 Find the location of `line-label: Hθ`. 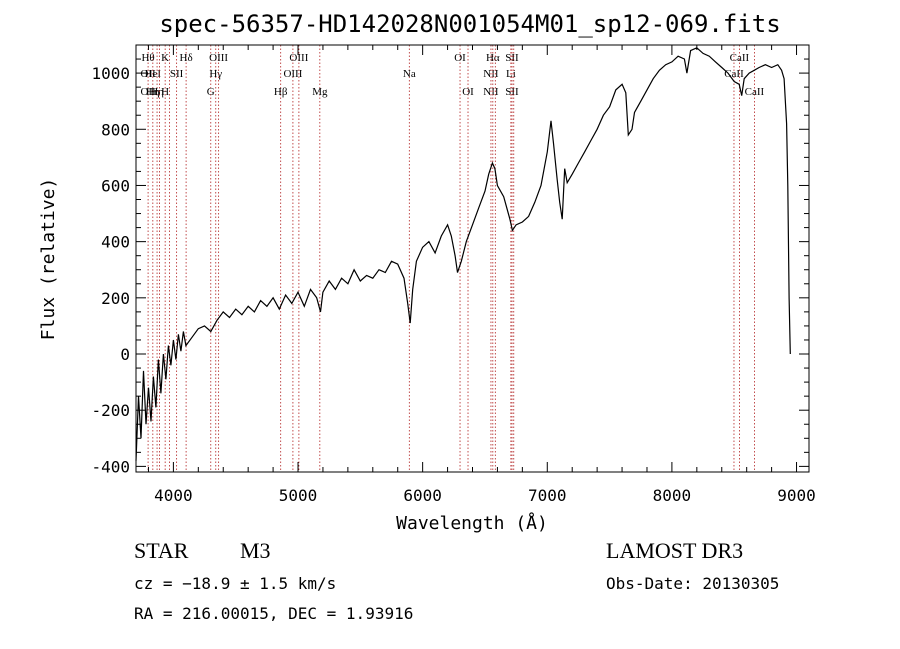

line-label: Hθ is located at coordinates (147, 58).